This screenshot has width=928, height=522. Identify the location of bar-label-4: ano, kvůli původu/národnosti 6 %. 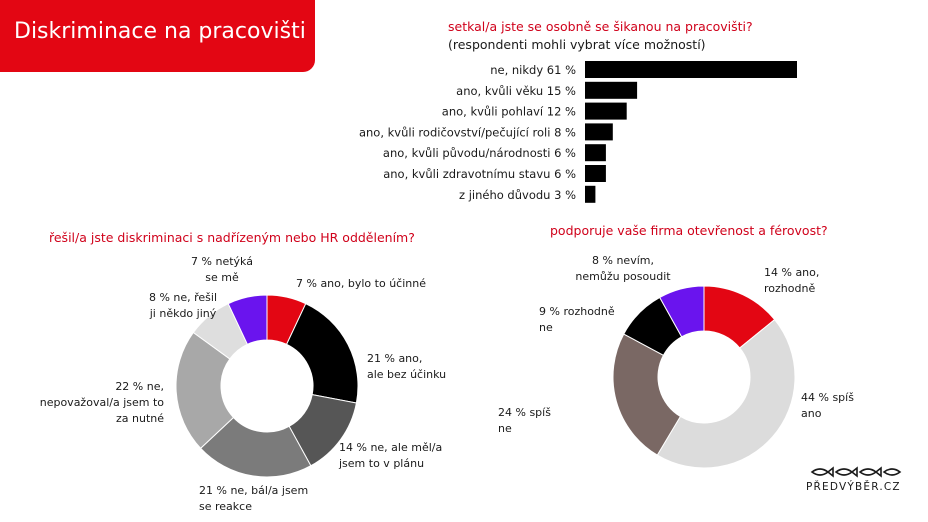
(479, 153).